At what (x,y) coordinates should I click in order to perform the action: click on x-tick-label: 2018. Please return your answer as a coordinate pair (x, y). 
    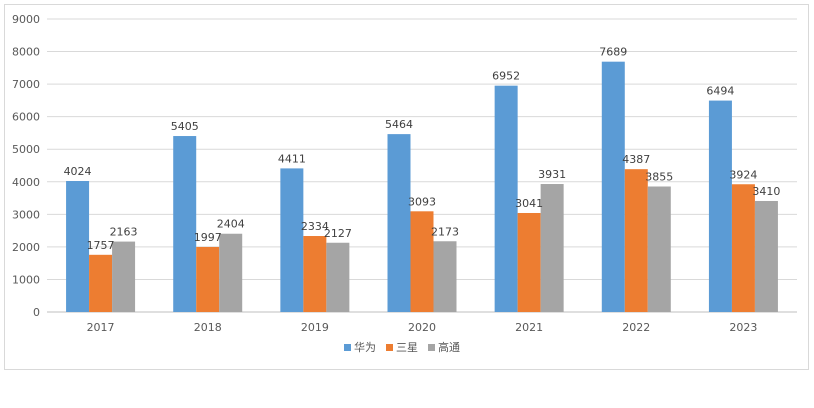
    Looking at the image, I should click on (208, 327).